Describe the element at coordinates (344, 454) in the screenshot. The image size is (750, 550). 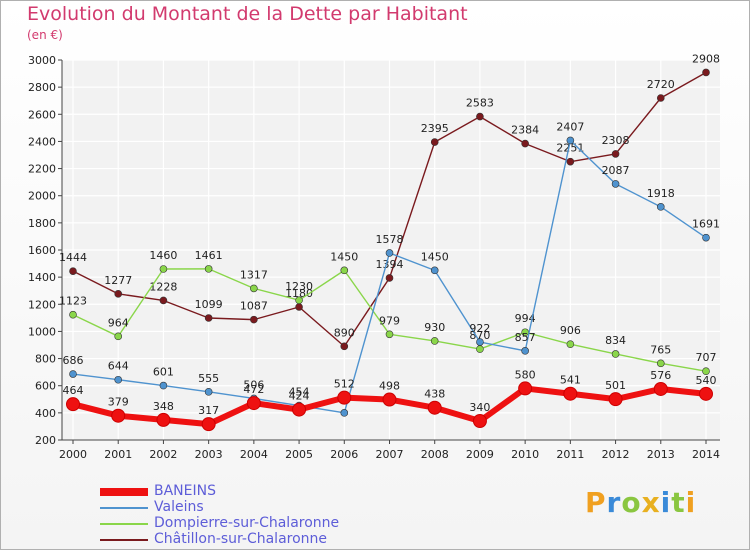
I see `x-tick-label: 2006` at that location.